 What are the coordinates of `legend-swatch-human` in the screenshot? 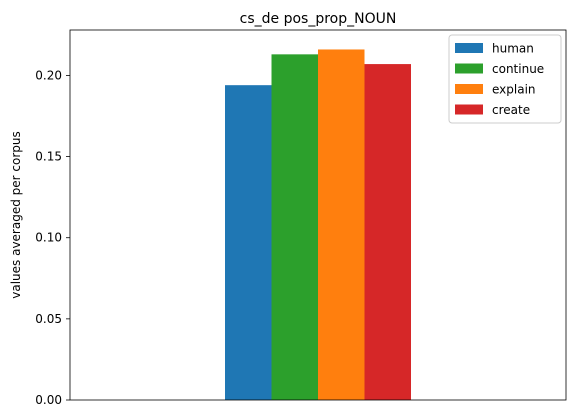 It's located at (469, 48).